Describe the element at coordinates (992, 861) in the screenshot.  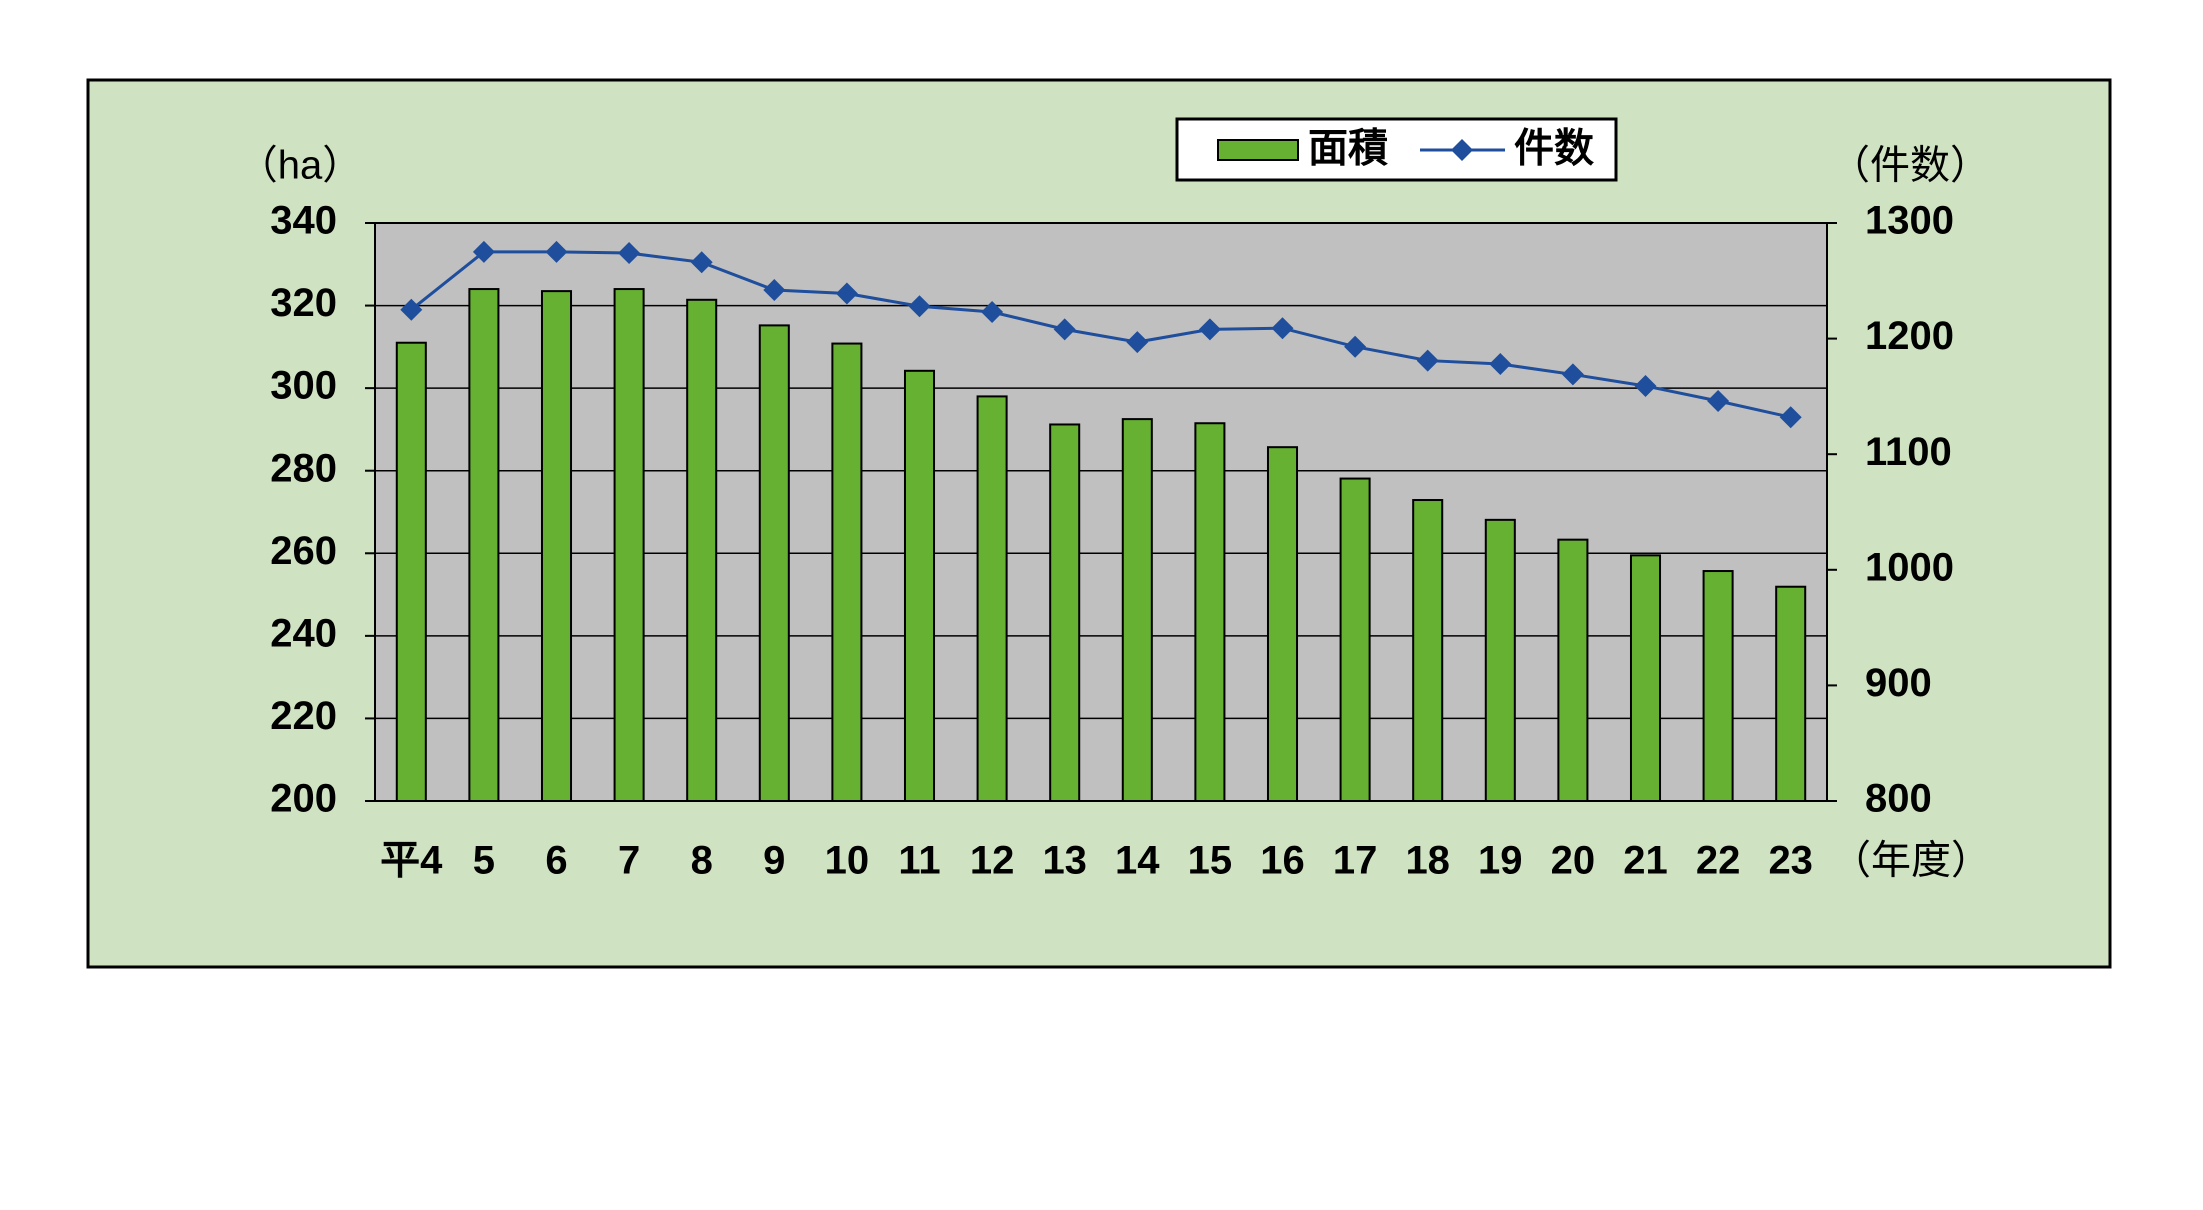
I see `x-tick-label: 12` at that location.